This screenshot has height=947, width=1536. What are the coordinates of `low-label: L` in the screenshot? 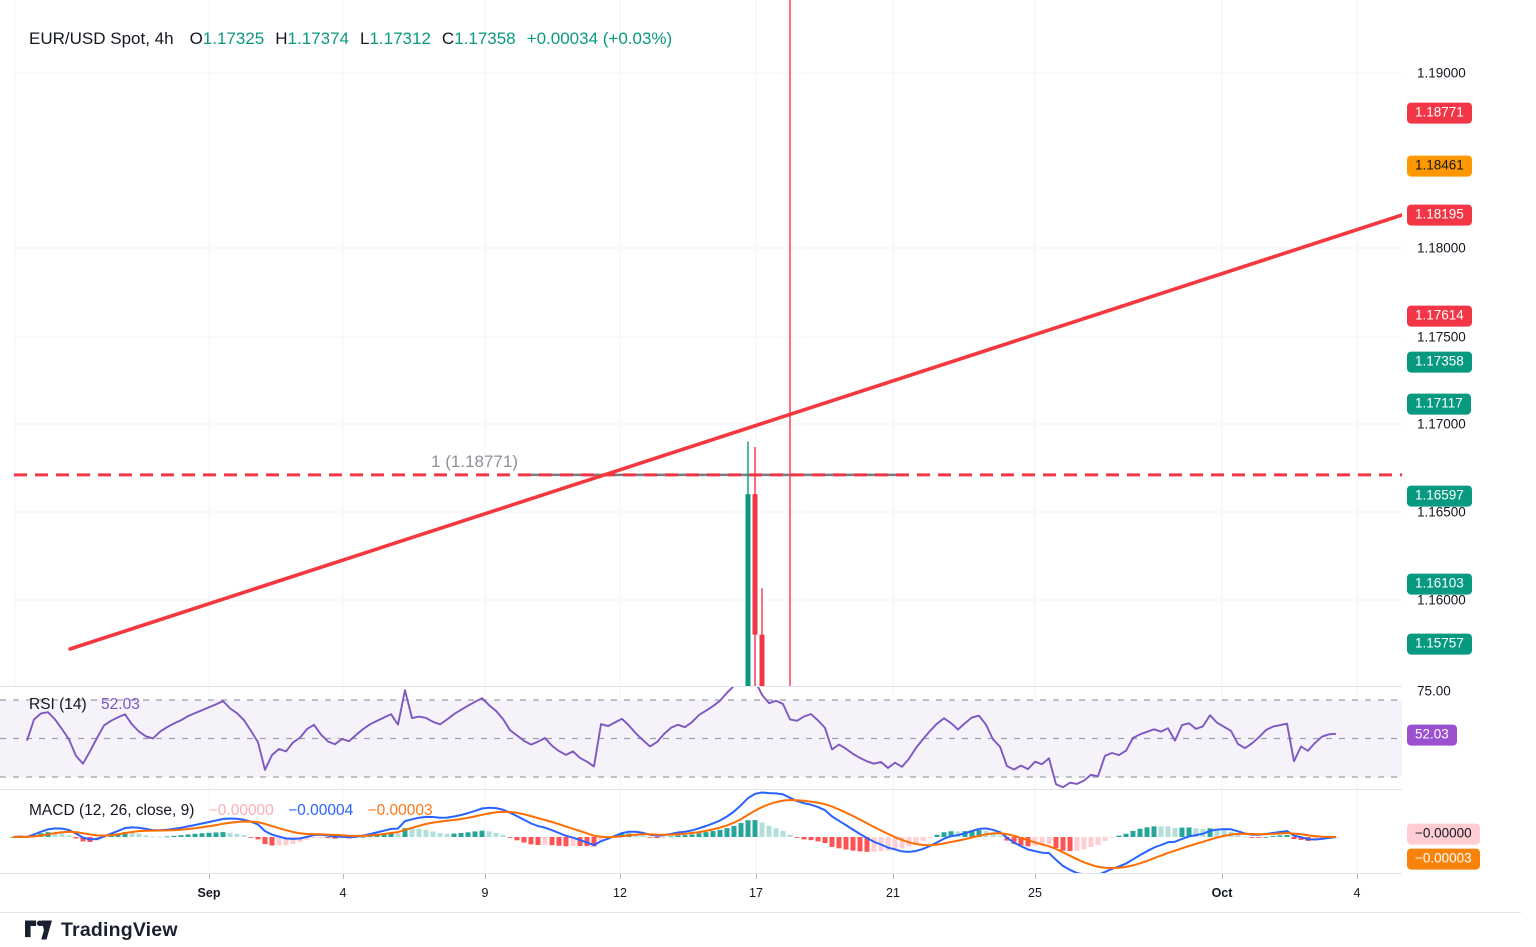 It's located at (364, 38).